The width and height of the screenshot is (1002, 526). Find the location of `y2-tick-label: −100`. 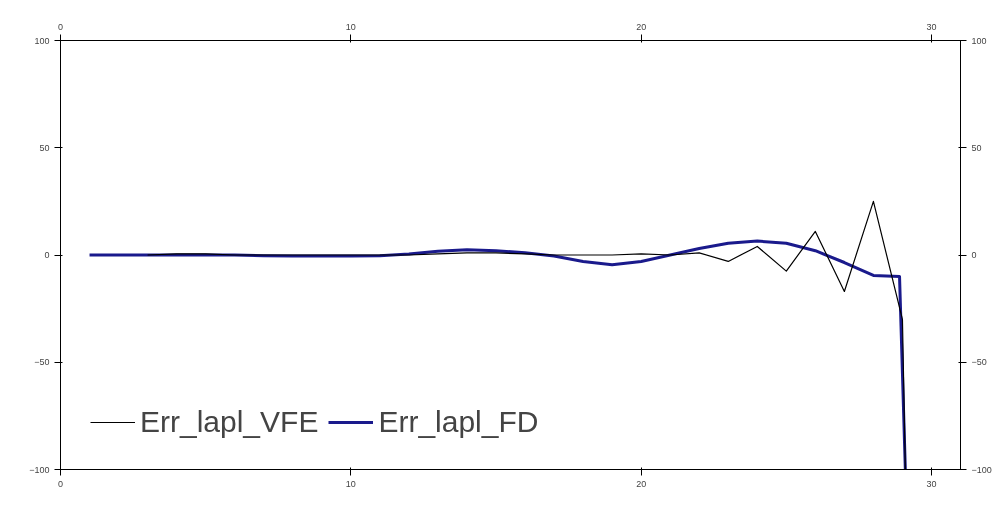

y2-tick-label: −100 is located at coordinates (981, 469).